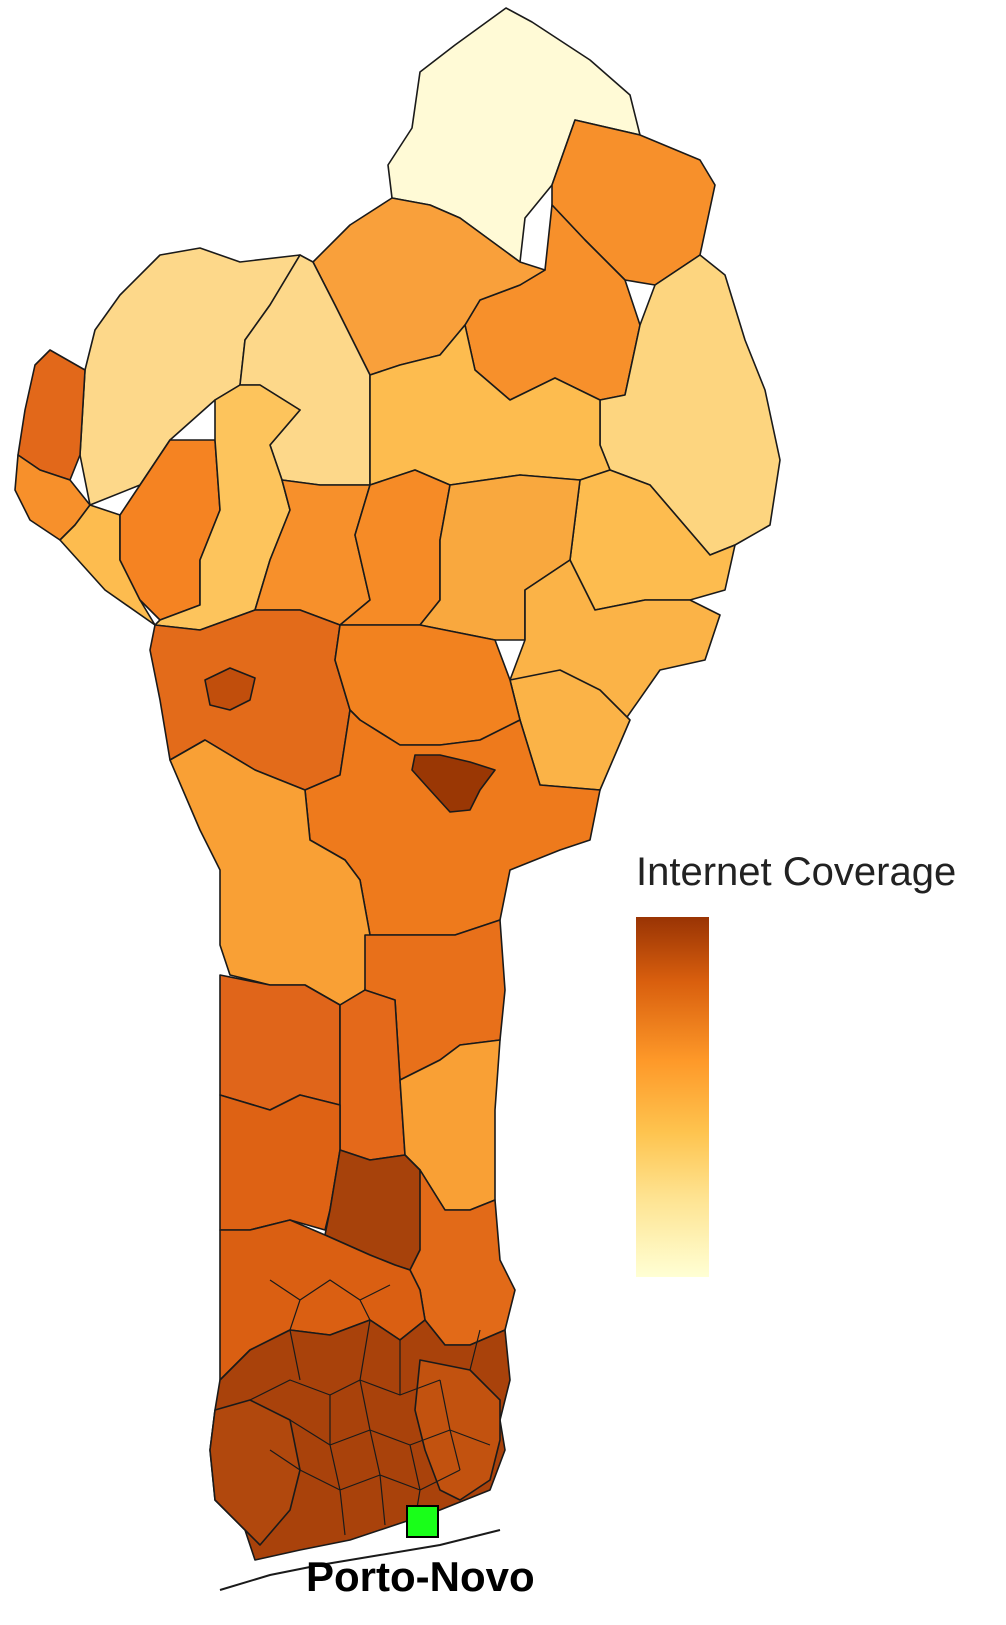  Describe the element at coordinates (230, 689) in the screenshot. I see `region-central-west-dot` at that location.